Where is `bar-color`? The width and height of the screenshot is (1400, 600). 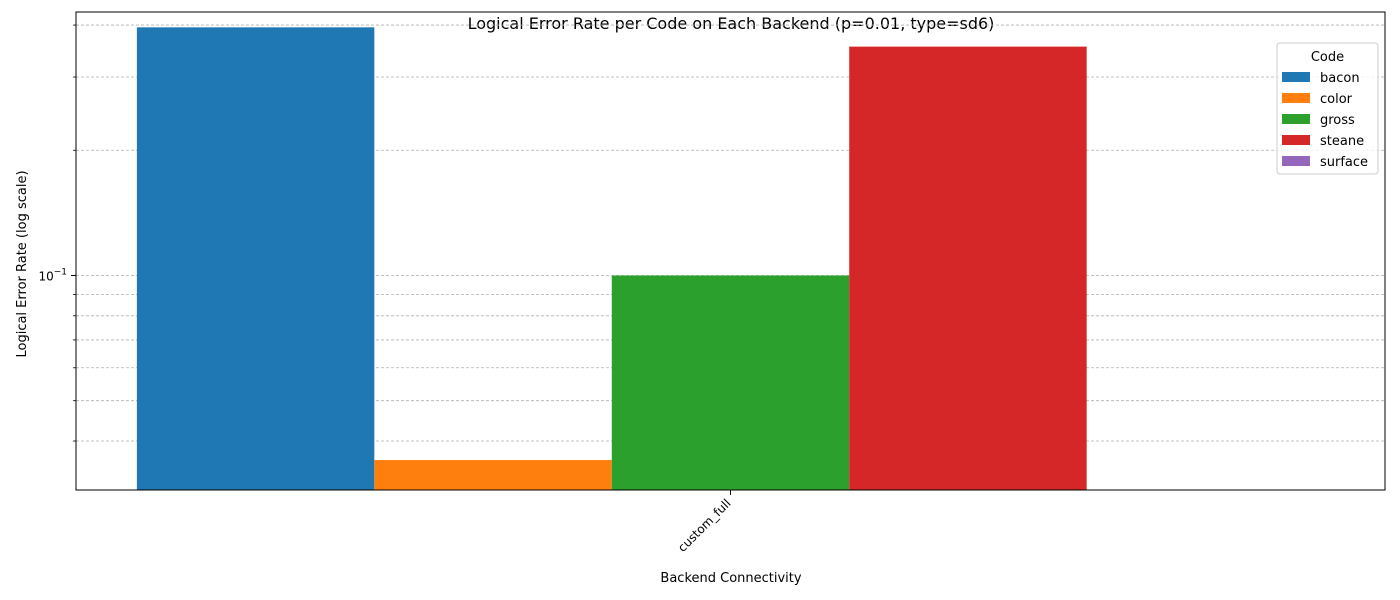
bar-color is located at coordinates (493, 475).